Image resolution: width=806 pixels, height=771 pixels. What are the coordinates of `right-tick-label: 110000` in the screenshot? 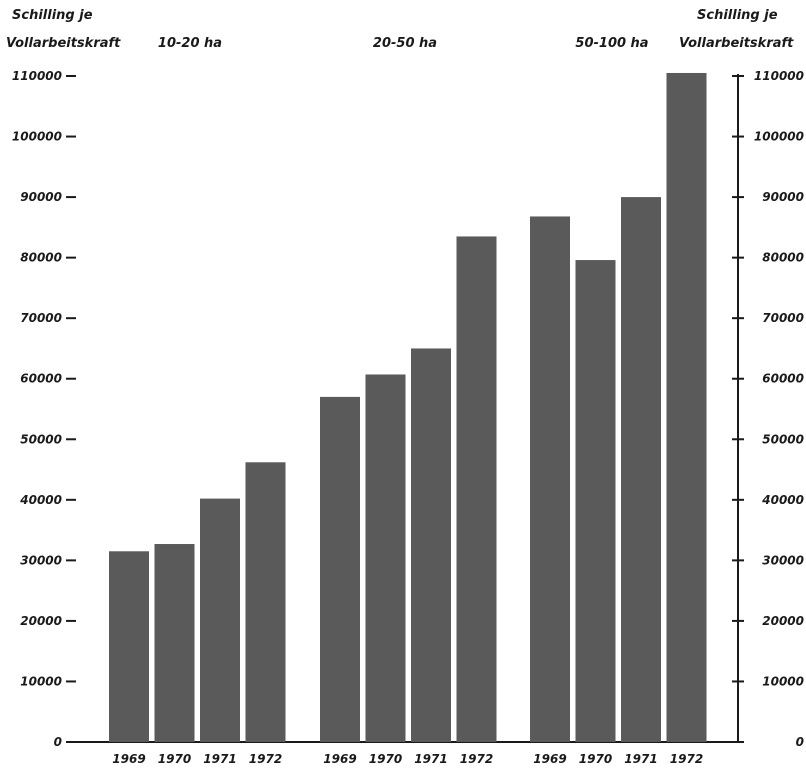 It's located at (779, 76).